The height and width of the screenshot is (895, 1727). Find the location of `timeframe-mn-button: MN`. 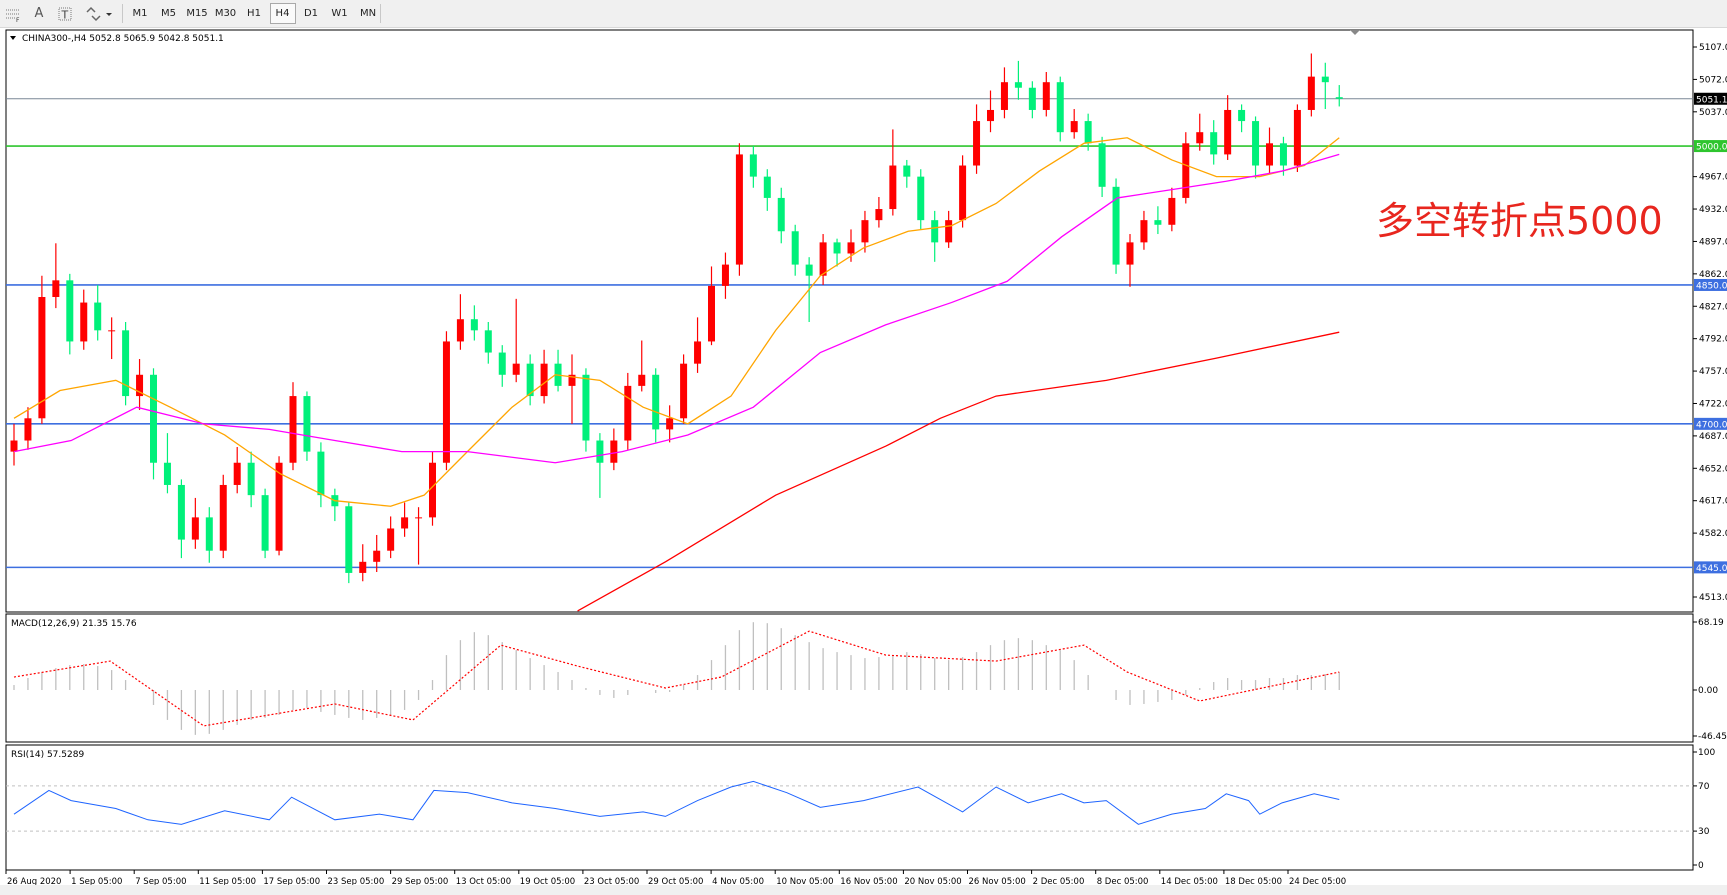

timeframe-mn-button: MN is located at coordinates (368, 13).